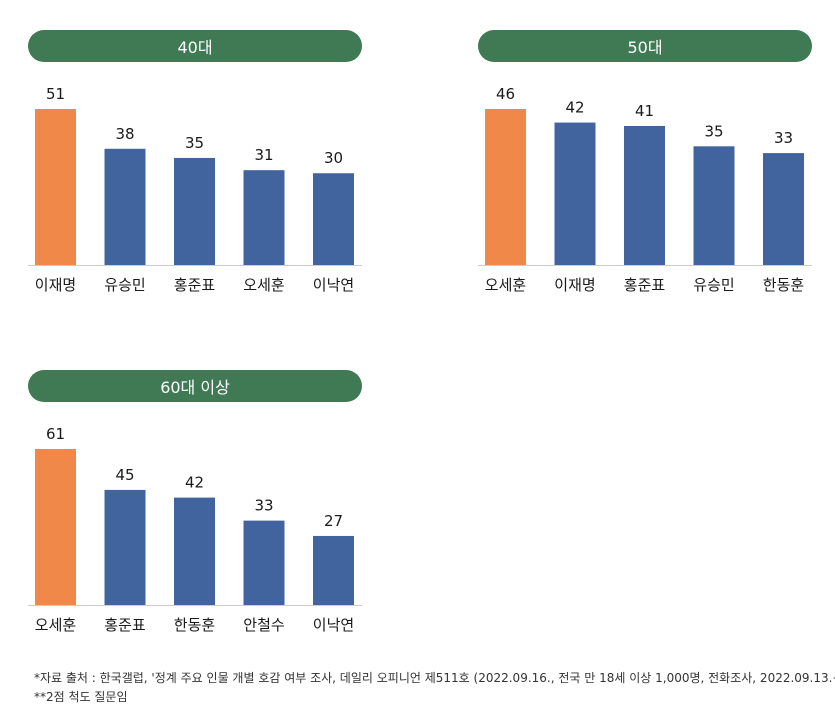 Image resolution: width=835 pixels, height=717 pixels. Describe the element at coordinates (644, 111) in the screenshot. I see `data-label-2: 41` at that location.